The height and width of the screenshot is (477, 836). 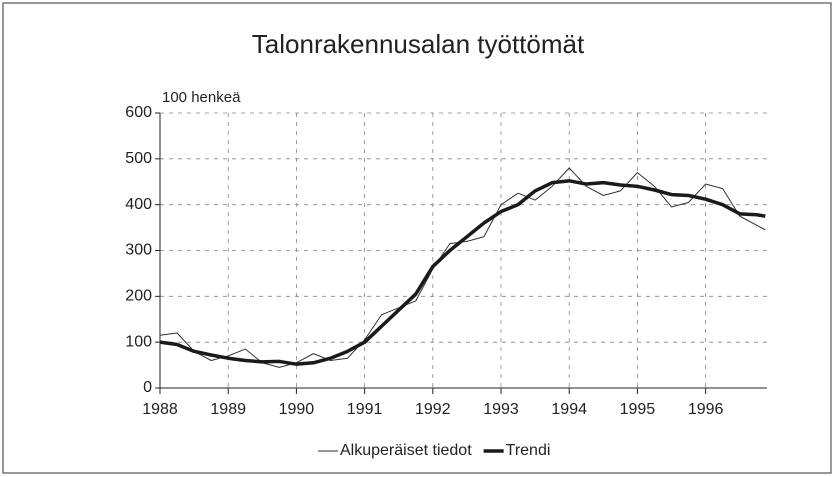 What do you see at coordinates (138, 112) in the screenshot?
I see `y-tick-label: 600` at bounding box center [138, 112].